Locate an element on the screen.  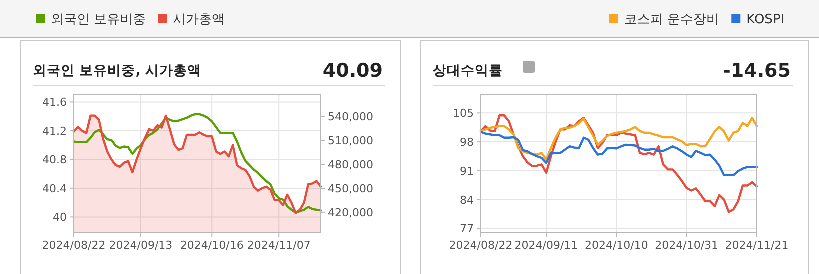
y-tick-label: 105 is located at coordinates (463, 113).